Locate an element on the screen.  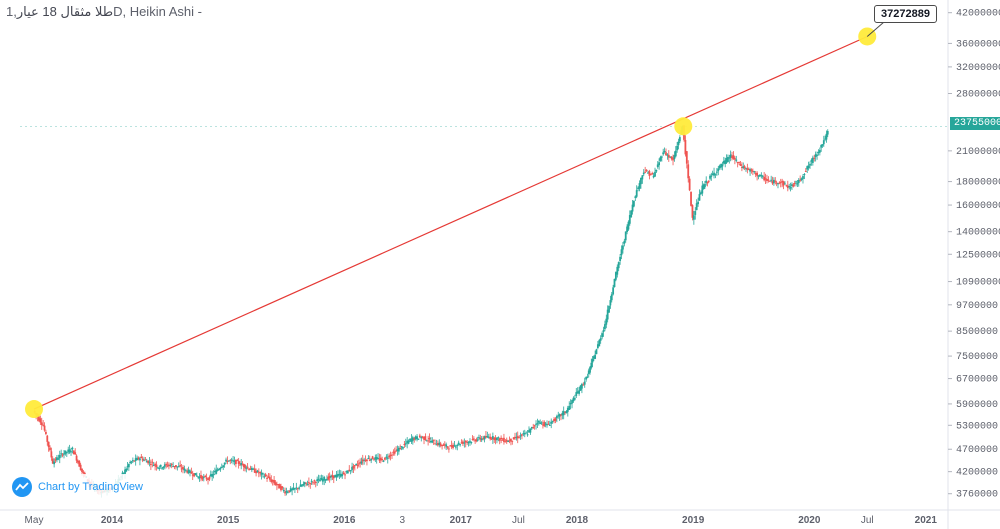
price-tick-label: 28000000 is located at coordinates (978, 95).